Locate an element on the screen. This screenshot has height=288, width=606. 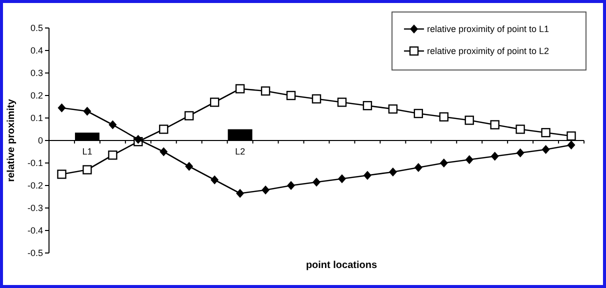
y-tick-label: -0.3 is located at coordinates (35, 208).